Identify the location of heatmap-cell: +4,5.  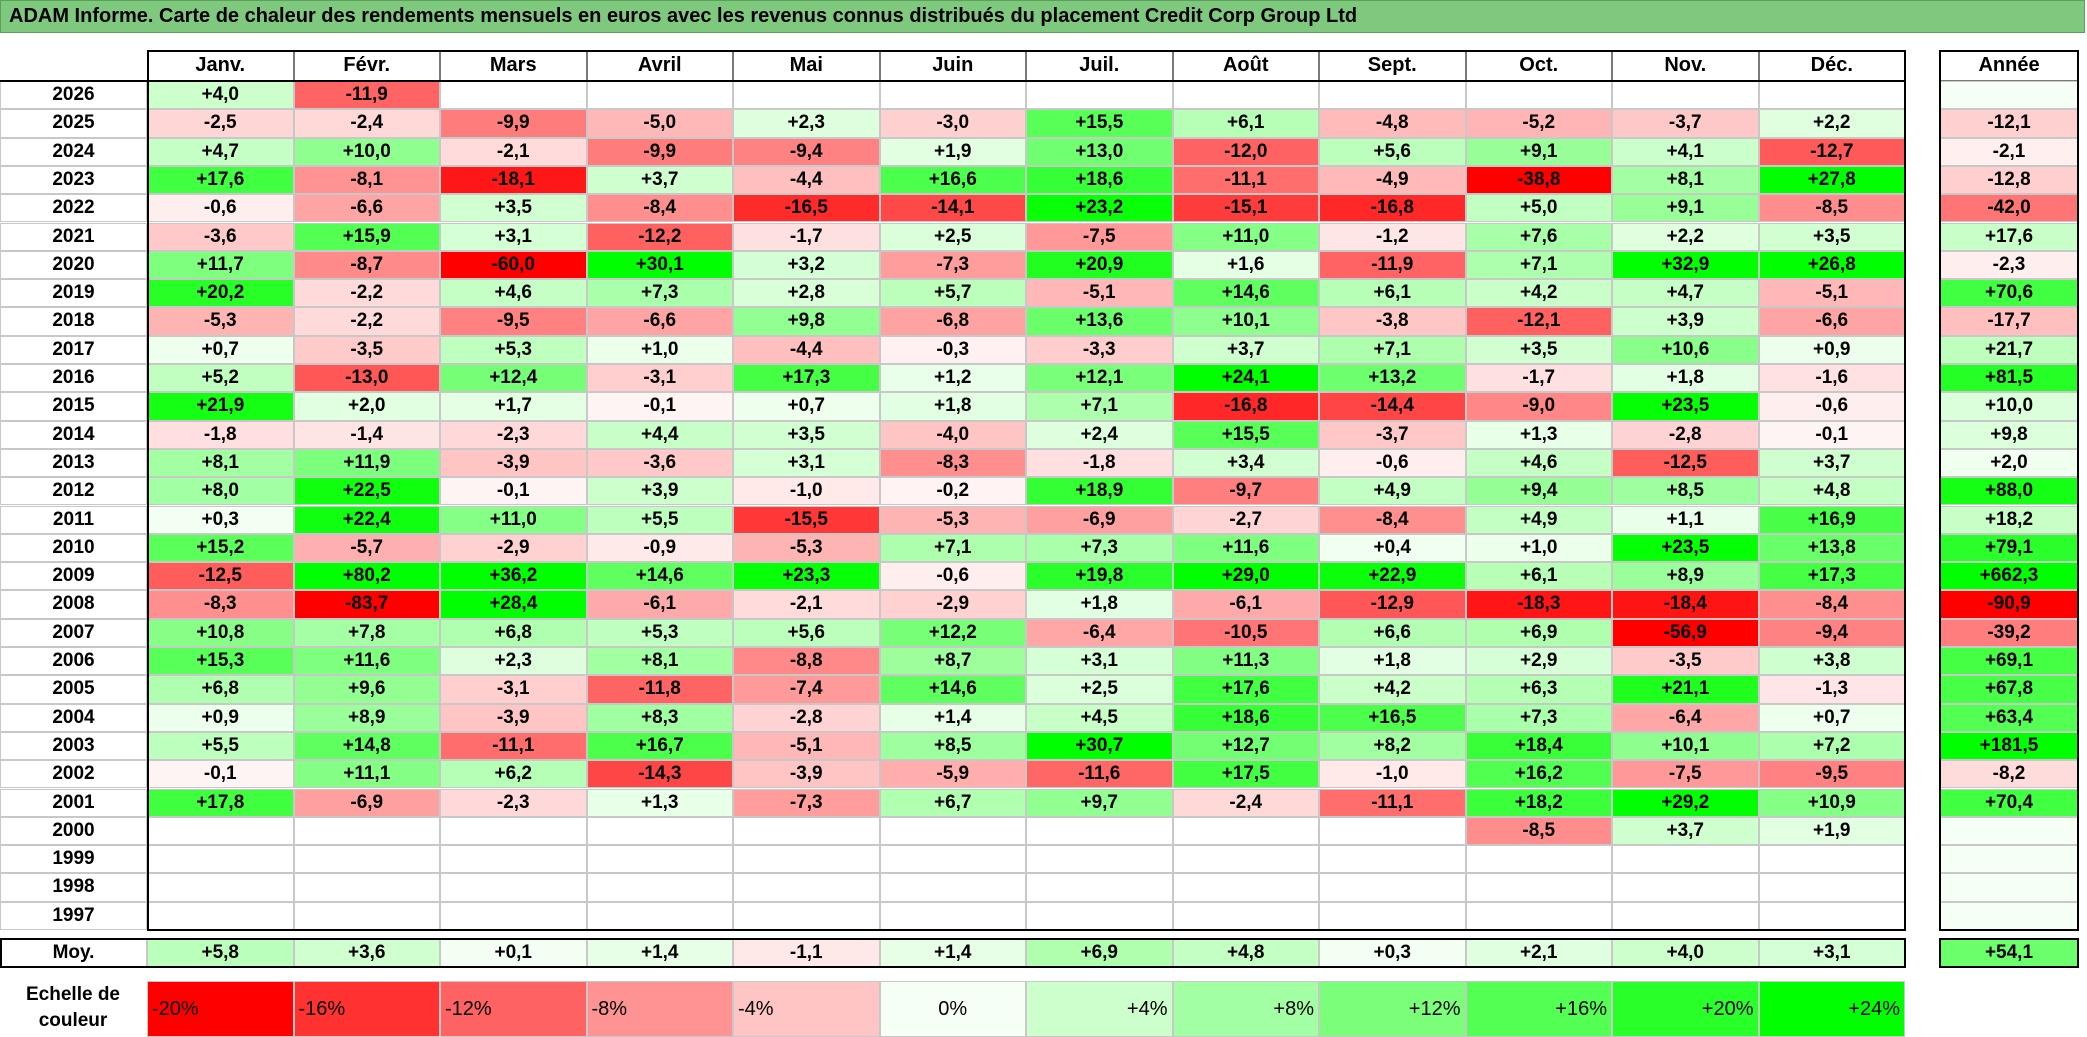
(1099, 717).